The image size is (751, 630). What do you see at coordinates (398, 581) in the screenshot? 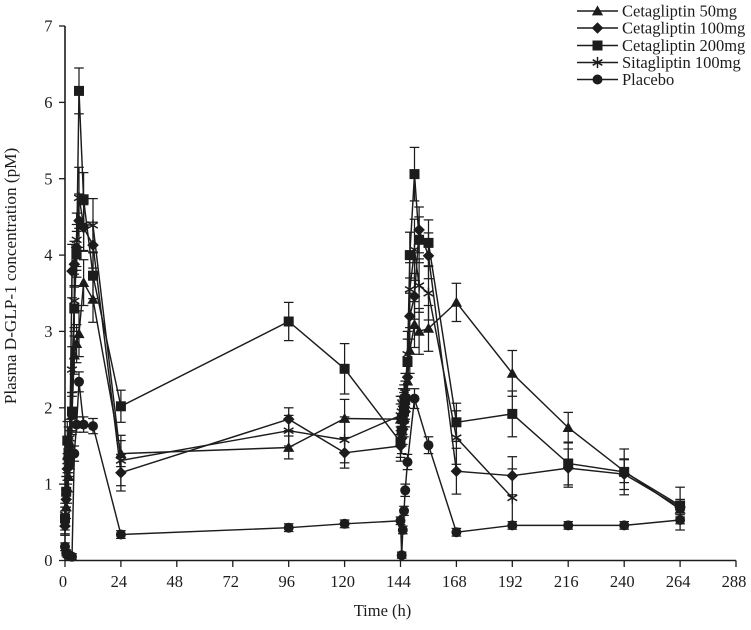
I see `svg-text: 144` at bounding box center [398, 581].